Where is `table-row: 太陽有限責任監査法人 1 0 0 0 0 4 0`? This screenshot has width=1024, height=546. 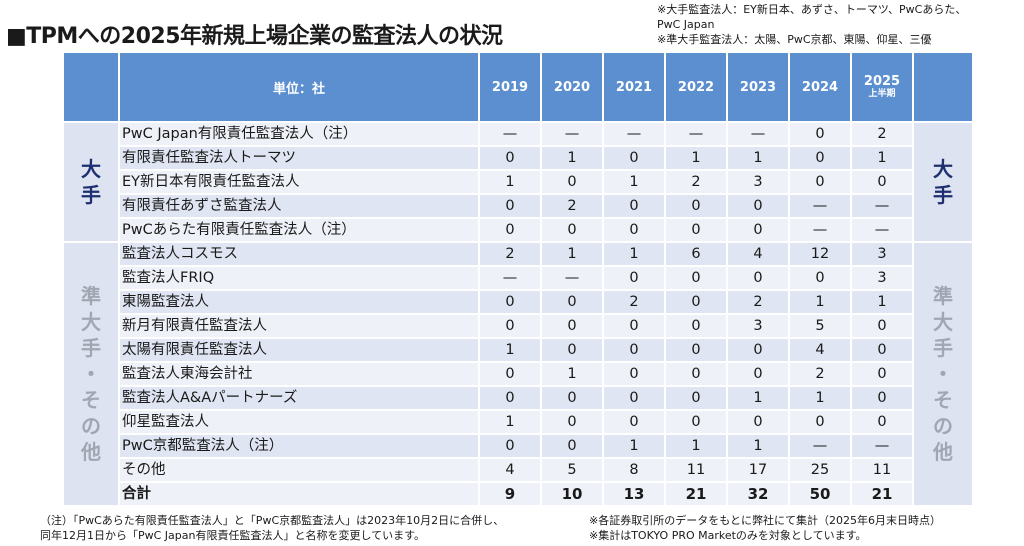 table-row: 太陽有限責任監査法人 1 0 0 0 0 4 0 is located at coordinates (518, 350).